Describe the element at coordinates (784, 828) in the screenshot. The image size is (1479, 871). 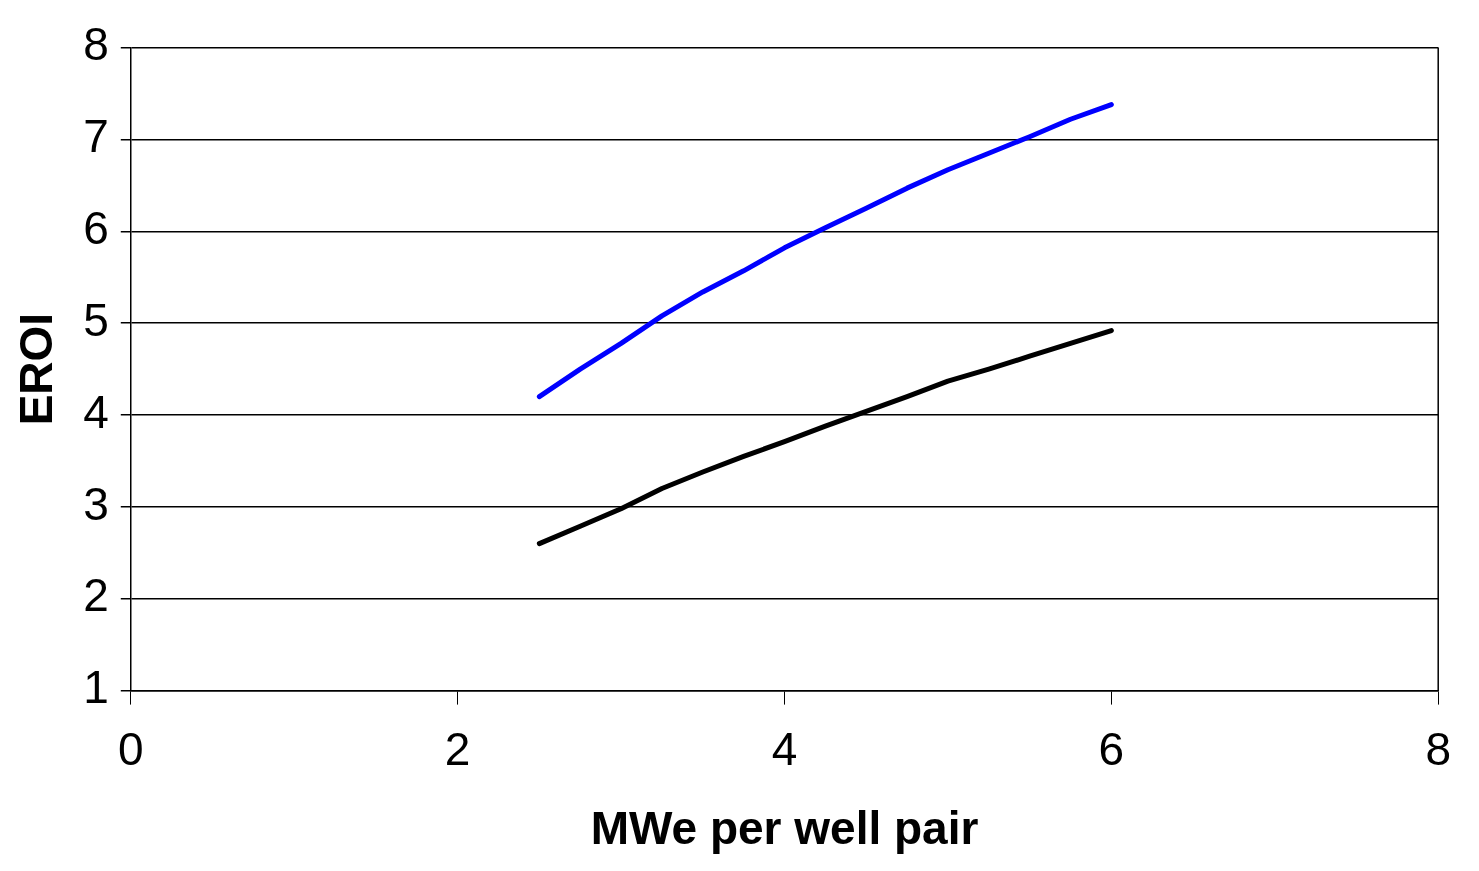
I see `x-axis-title: MWe per well pair` at that location.